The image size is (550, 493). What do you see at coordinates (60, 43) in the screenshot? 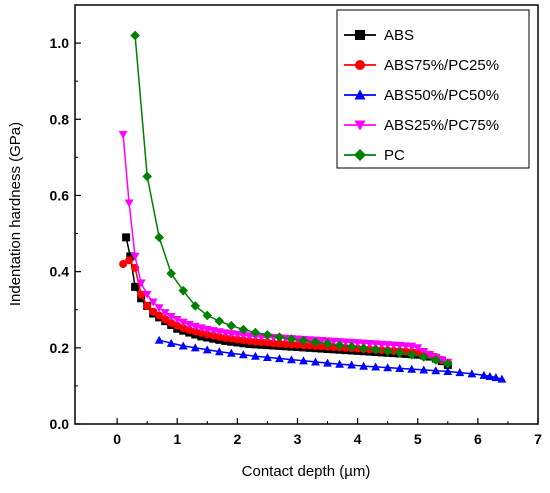
I see `y-tick-label: 1.0` at bounding box center [60, 43].